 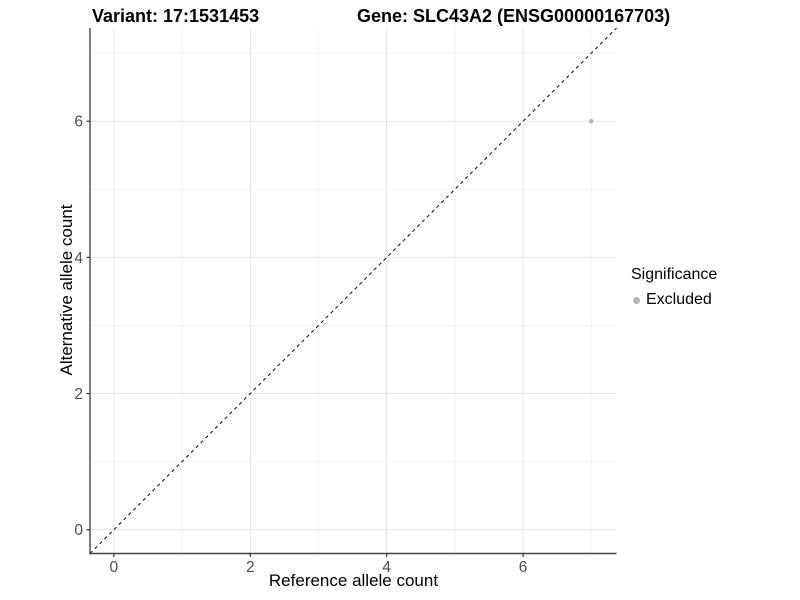 What do you see at coordinates (674, 274) in the screenshot?
I see `legend-title: Significance` at bounding box center [674, 274].